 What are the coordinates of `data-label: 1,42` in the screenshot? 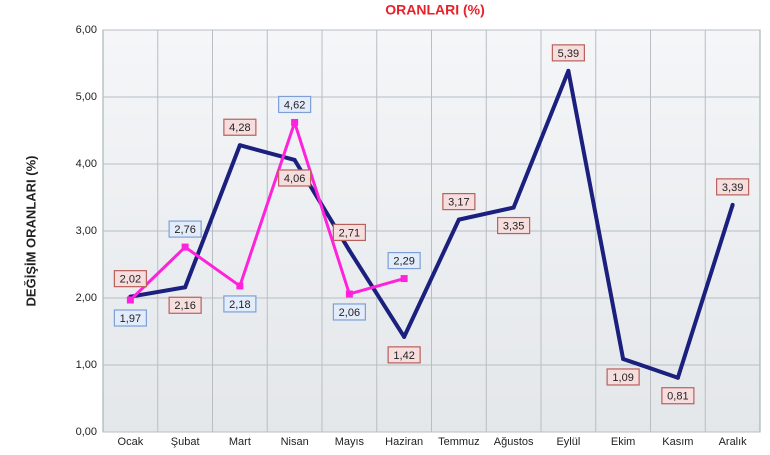 It's located at (404, 355).